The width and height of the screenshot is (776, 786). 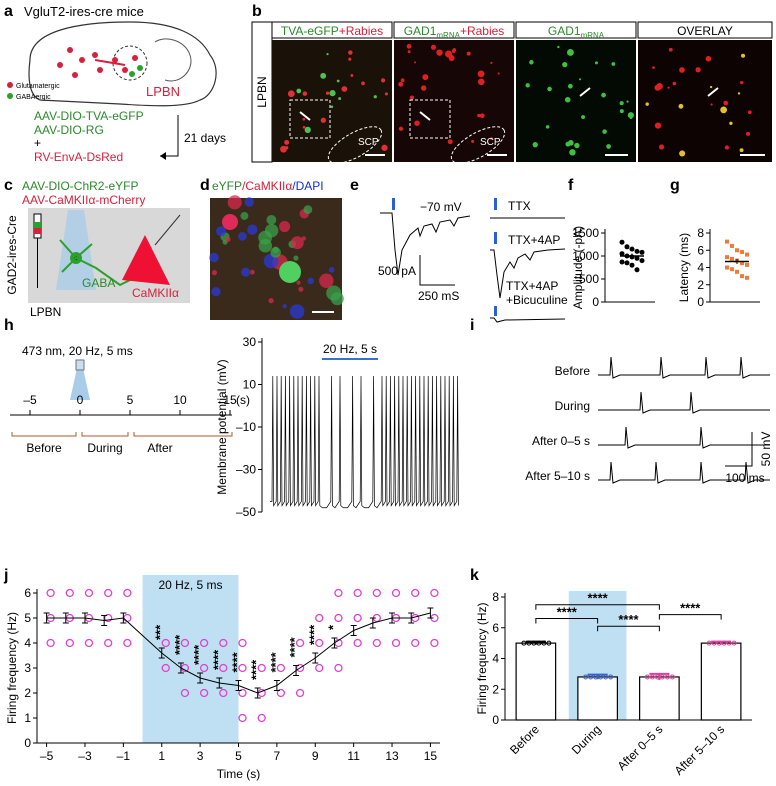 What do you see at coordinates (205, 138) in the screenshot?
I see `delay: 21 days` at bounding box center [205, 138].